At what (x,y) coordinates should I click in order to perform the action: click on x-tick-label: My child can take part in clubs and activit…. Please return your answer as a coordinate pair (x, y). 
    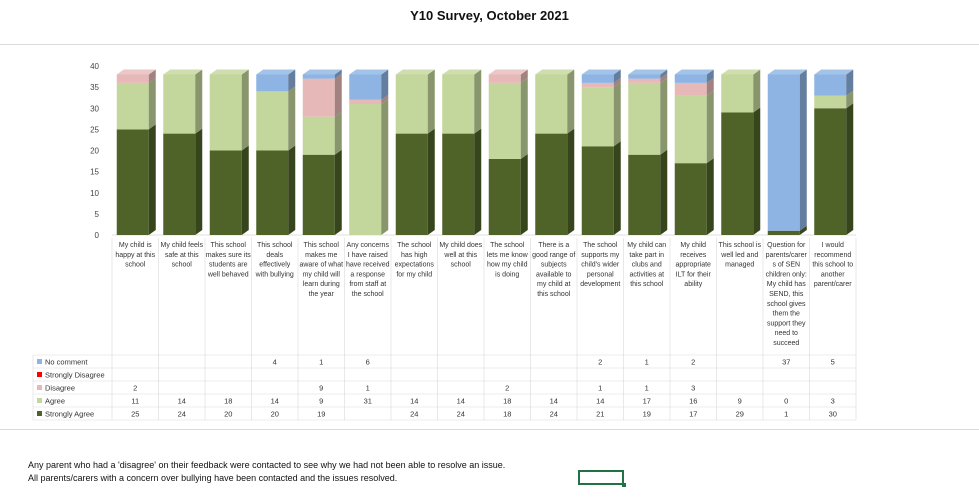
    Looking at the image, I should click on (646, 265).